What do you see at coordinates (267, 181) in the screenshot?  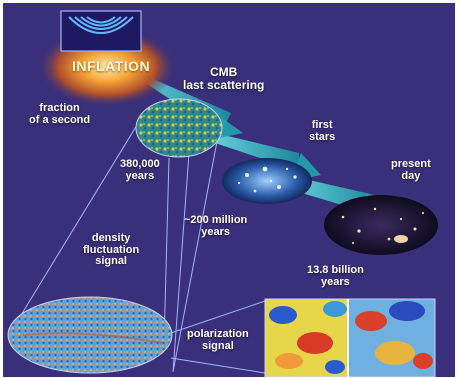 I see `first-stars-map` at bounding box center [267, 181].